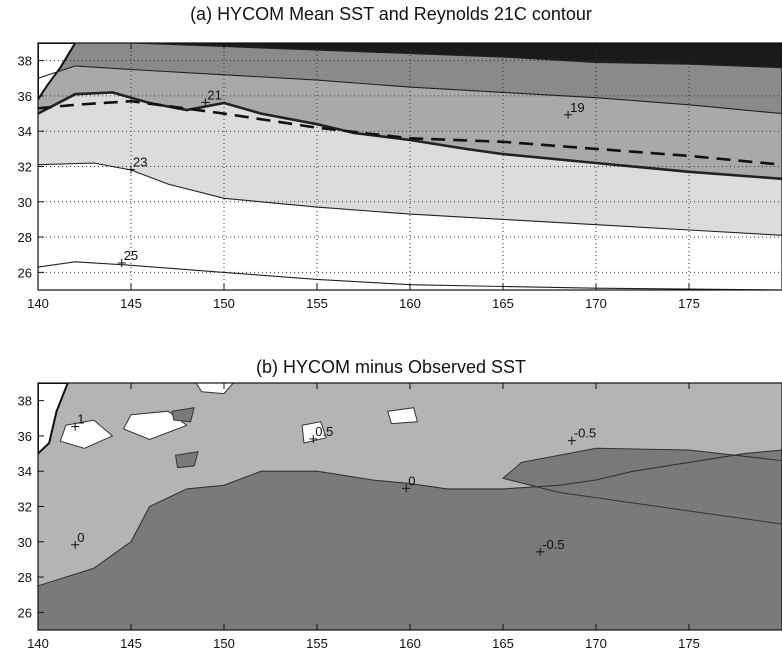 The image size is (782, 657). What do you see at coordinates (324, 431) in the screenshot?
I see `contour-label: 0.5` at bounding box center [324, 431].